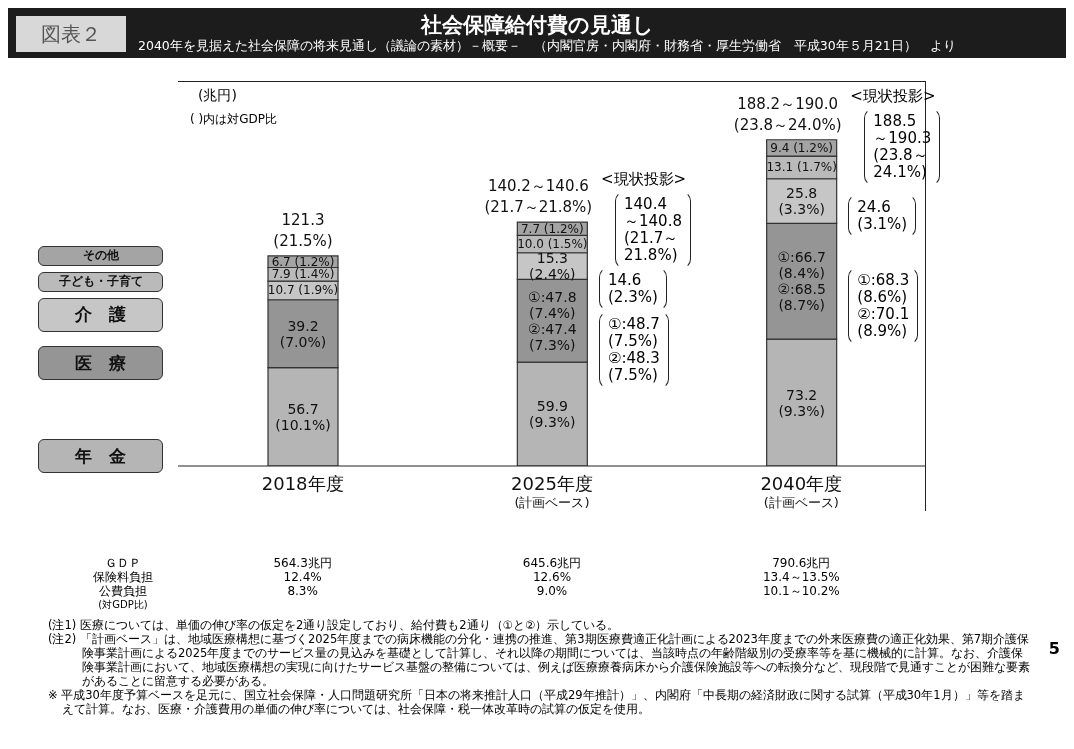 The width and height of the screenshot is (1074, 749). I want to click on text: 公費負担, so click(123, 591).